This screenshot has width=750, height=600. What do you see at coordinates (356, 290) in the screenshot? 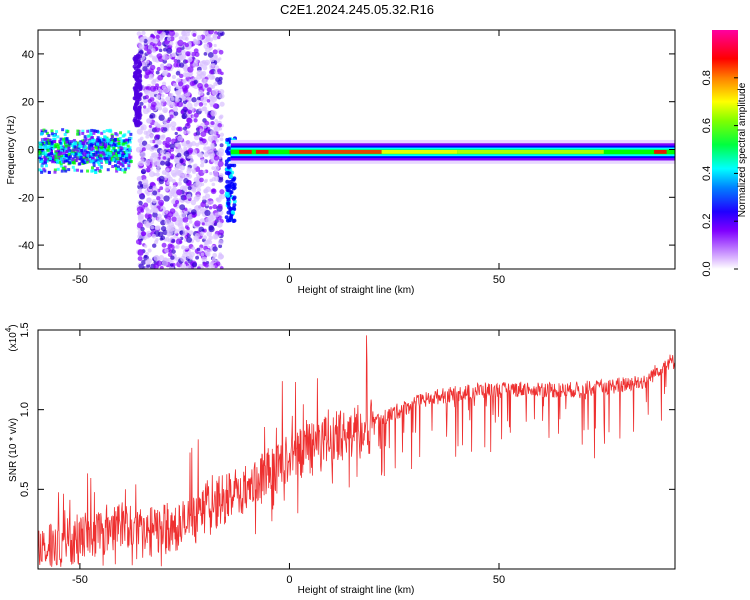
I see `spectrogram-xlabel: Height of straight line (km)` at bounding box center [356, 290].